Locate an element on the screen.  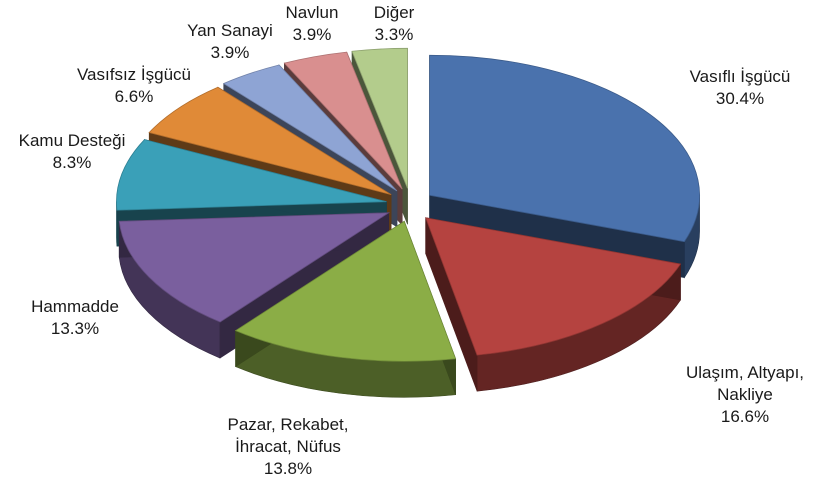
slice-value-5: 6.6% is located at coordinates (134, 96).